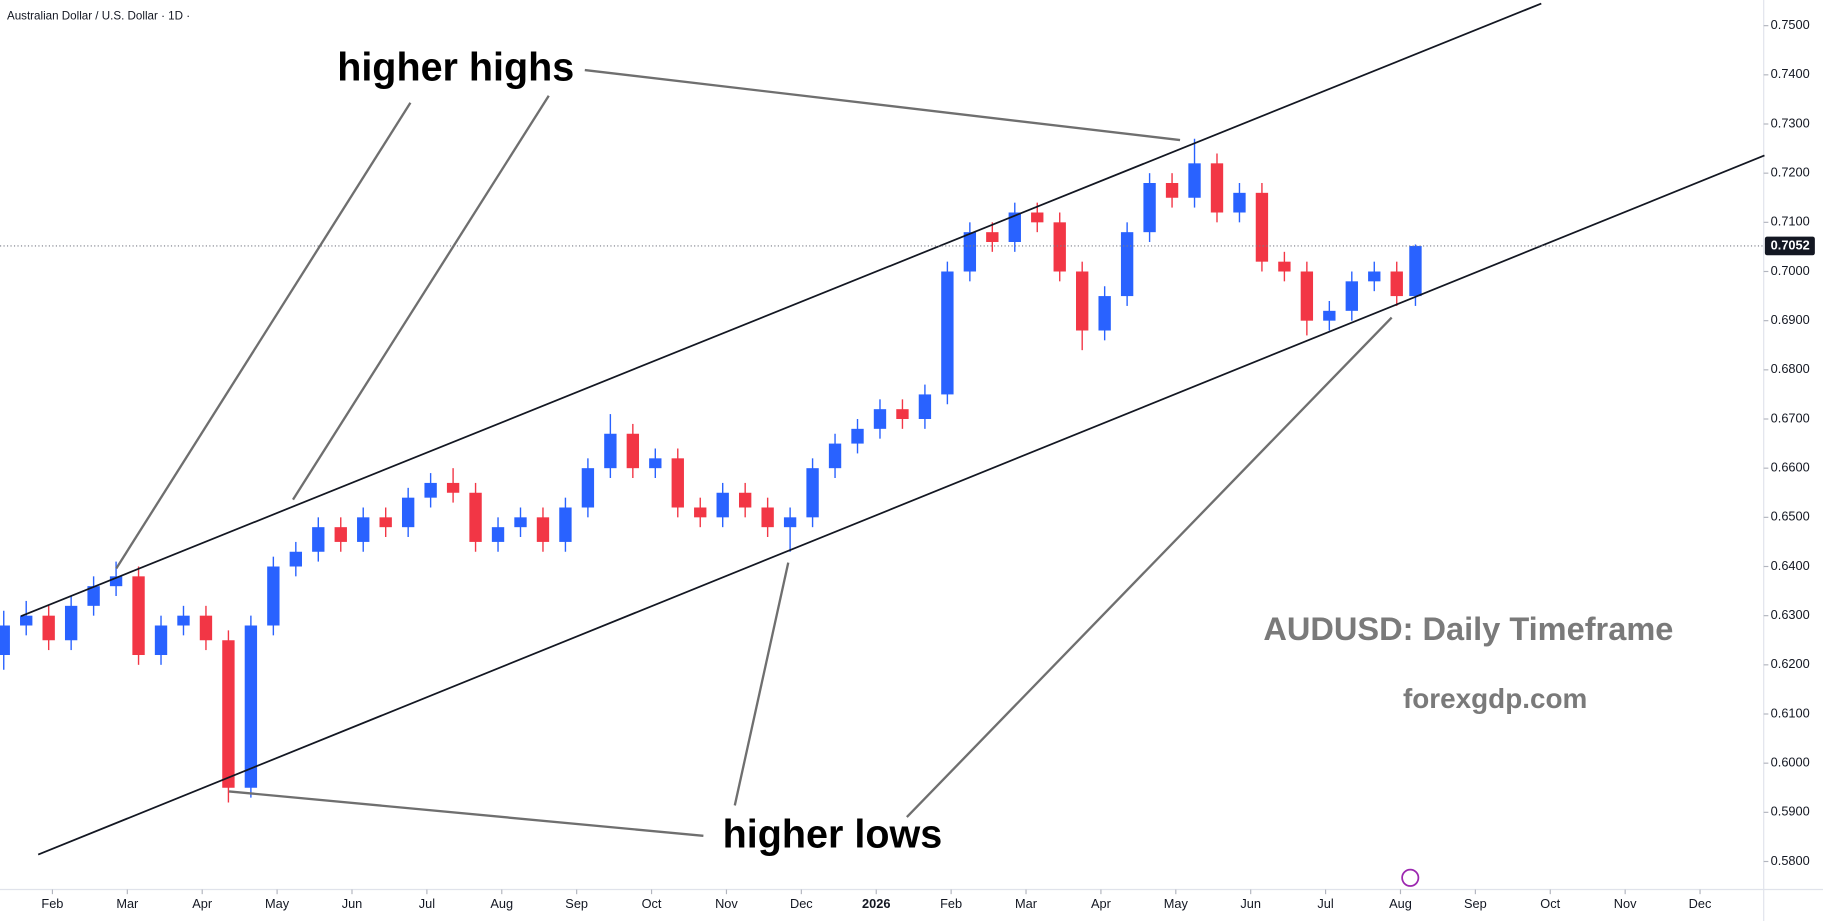  What do you see at coordinates (1790, 122) in the screenshot?
I see `y-tick-label: 0.7300` at bounding box center [1790, 122].